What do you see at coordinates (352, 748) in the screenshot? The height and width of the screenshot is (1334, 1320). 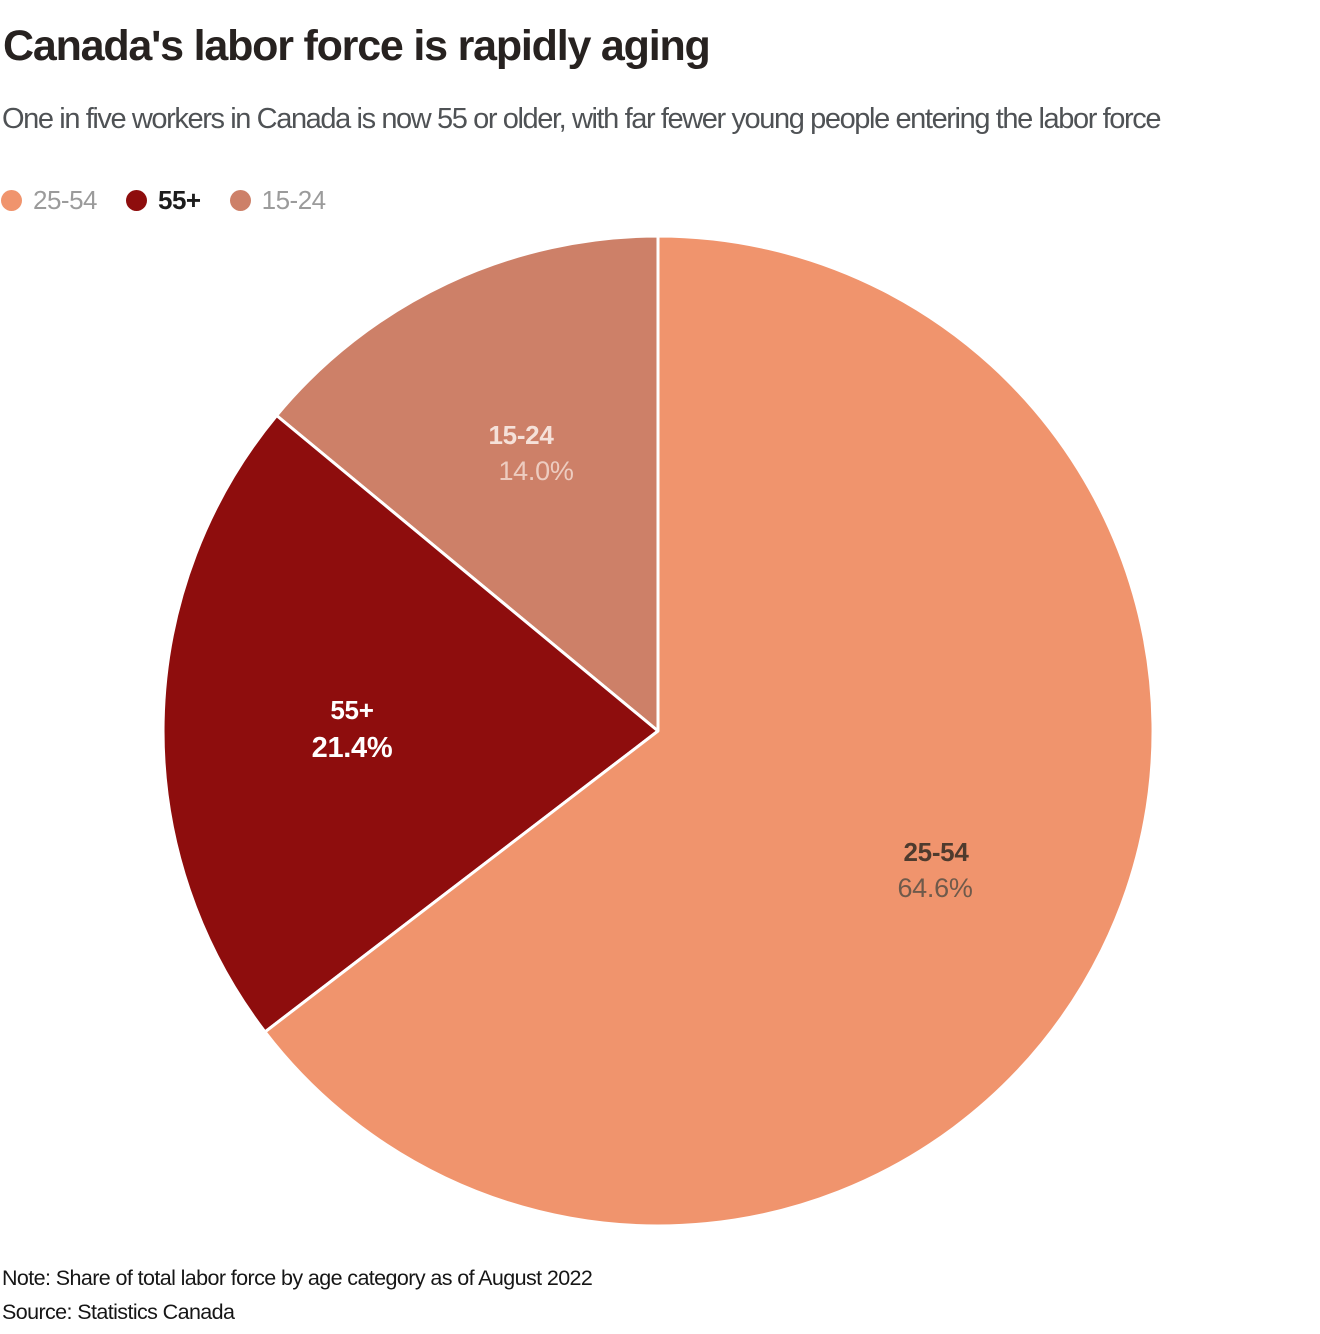 I see `slice-label-value-55-plus: 21.4%` at bounding box center [352, 748].